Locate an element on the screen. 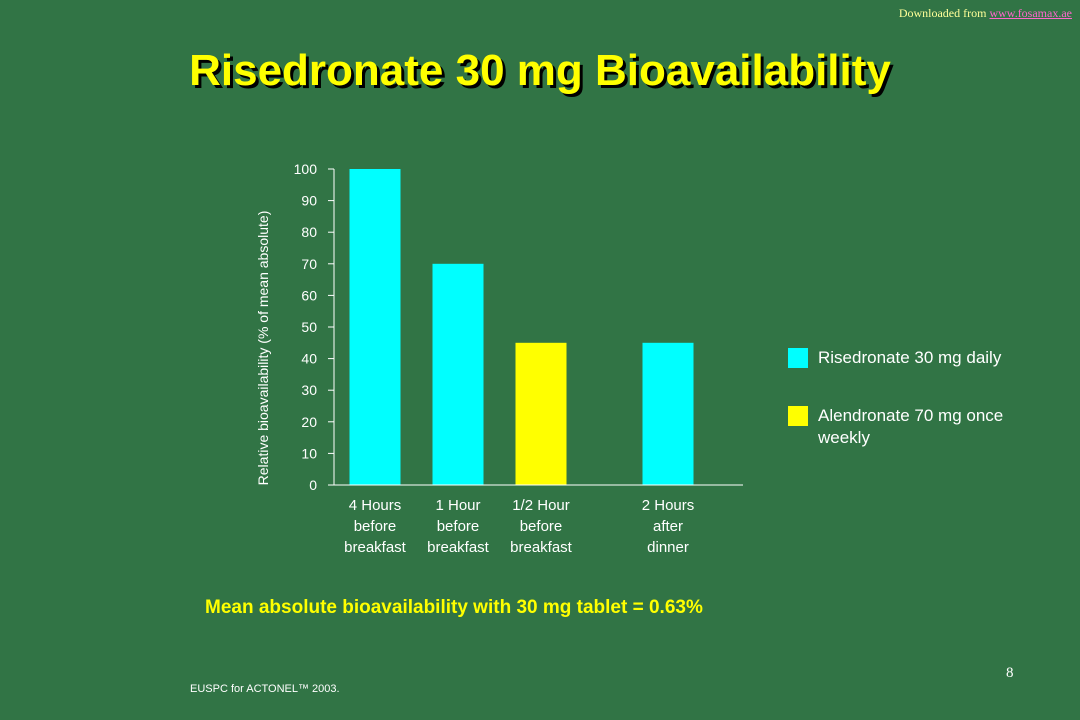 The height and width of the screenshot is (720, 1080). y-tick-label: 90 is located at coordinates (309, 201).